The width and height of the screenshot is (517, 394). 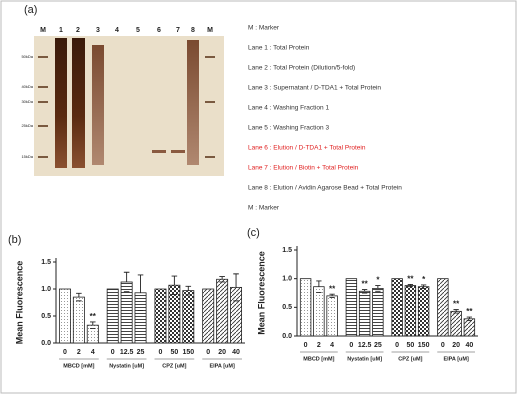 I want to click on size-marker: 50kDa, so click(x=27, y=56).